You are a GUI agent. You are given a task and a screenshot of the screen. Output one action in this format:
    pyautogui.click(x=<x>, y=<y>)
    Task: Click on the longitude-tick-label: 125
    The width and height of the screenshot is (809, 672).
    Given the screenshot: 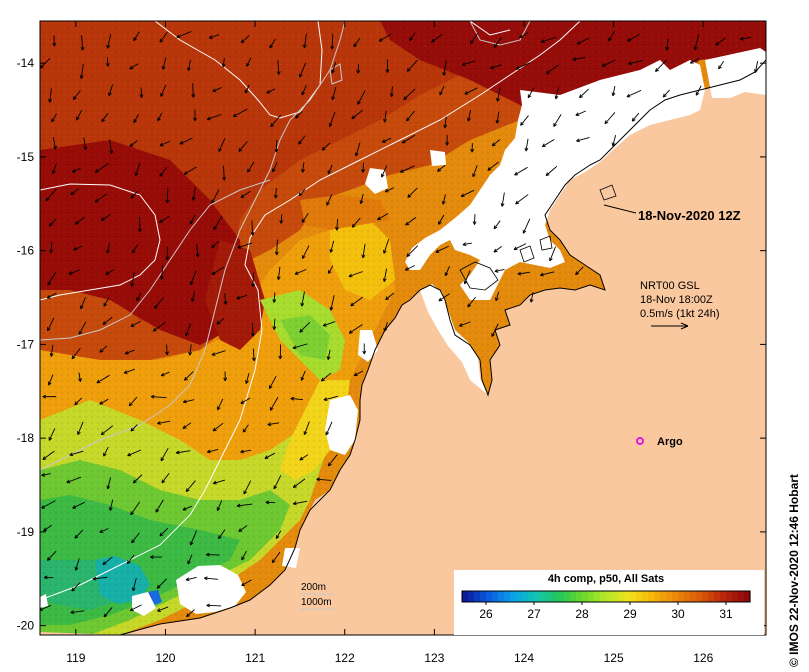 What is the action you would take?
    pyautogui.click(x=614, y=658)
    